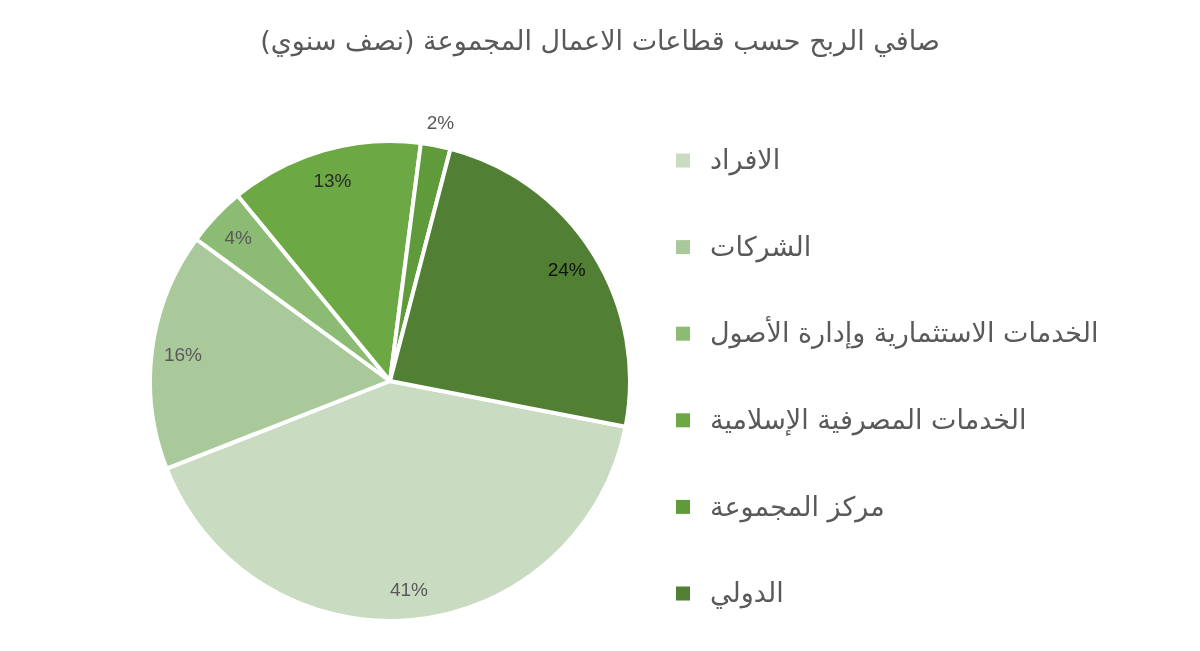 This screenshot has width=1200, height=651. I want to click on data-label: 2%, so click(440, 122).